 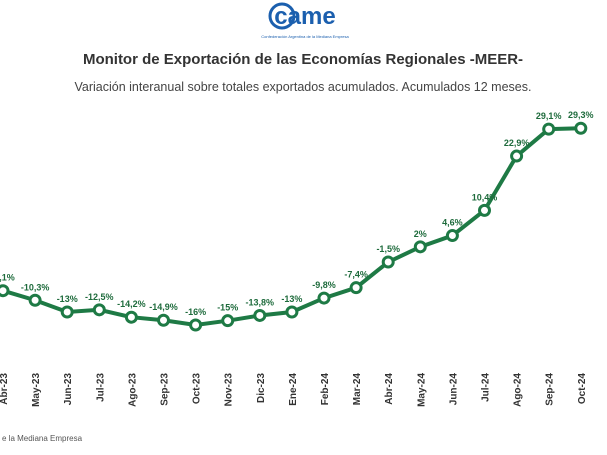 What do you see at coordinates (549, 116) in the screenshot?
I see `data-label: 29,1%` at bounding box center [549, 116].